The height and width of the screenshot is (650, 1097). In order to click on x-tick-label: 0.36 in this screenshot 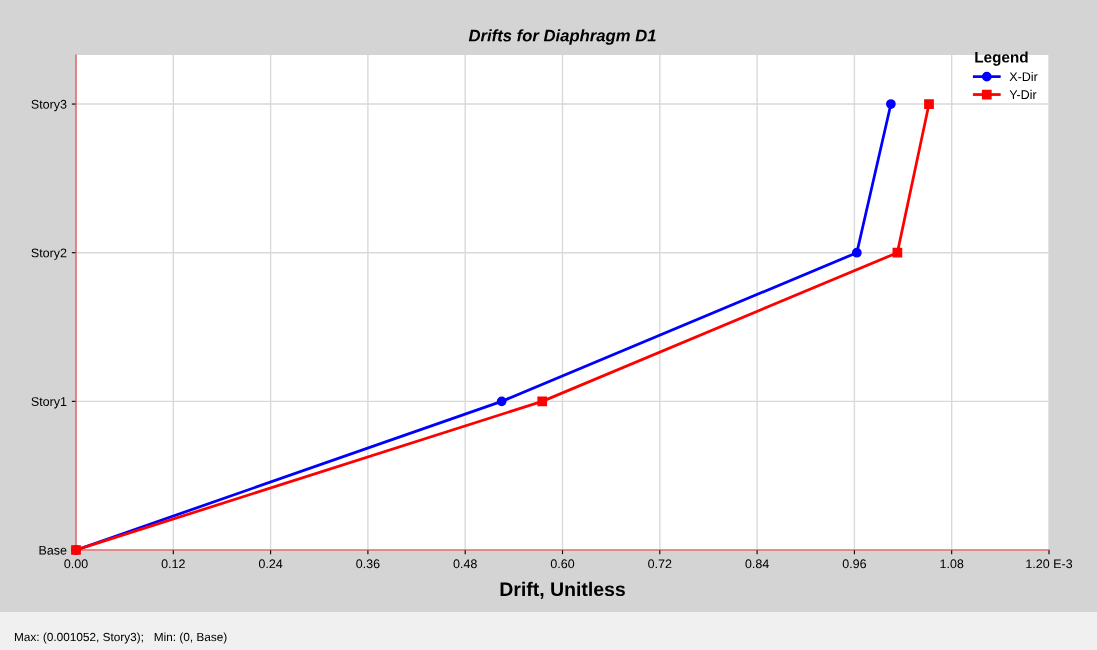, I will do `click(368, 564)`.